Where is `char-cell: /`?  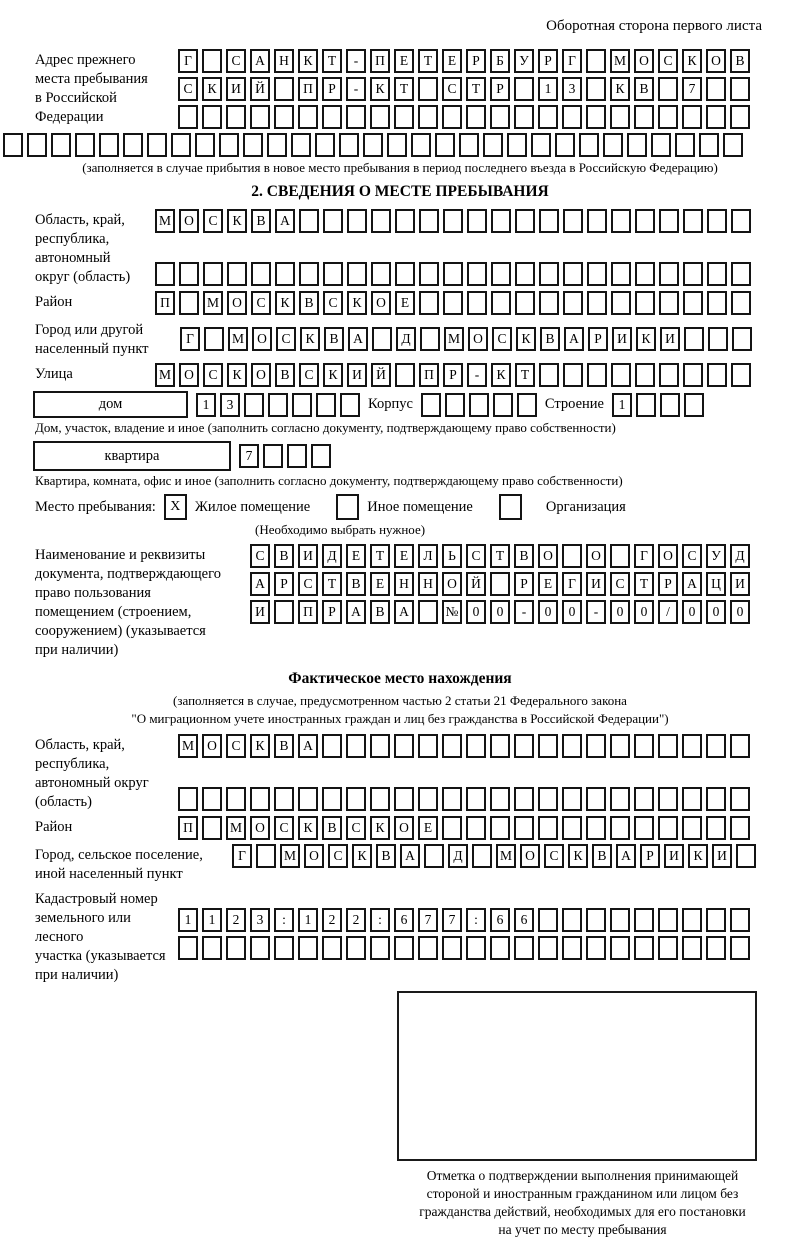
char-cell: / is located at coordinates (668, 612).